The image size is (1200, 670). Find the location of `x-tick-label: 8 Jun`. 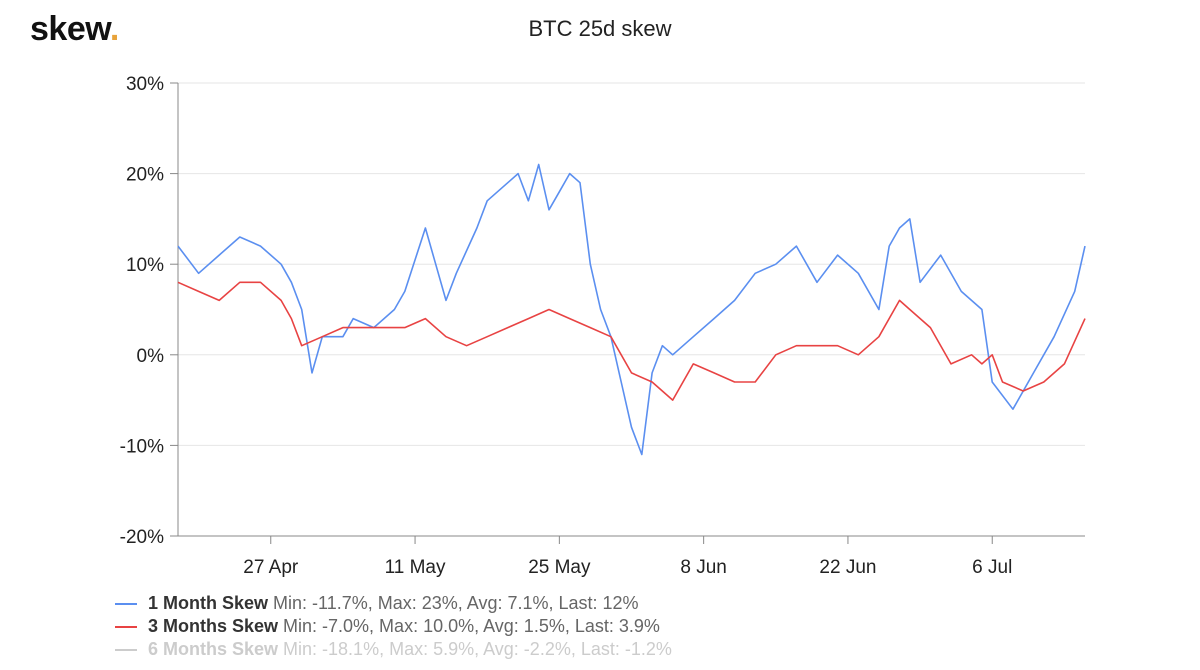

x-tick-label: 8 Jun is located at coordinates (703, 567).